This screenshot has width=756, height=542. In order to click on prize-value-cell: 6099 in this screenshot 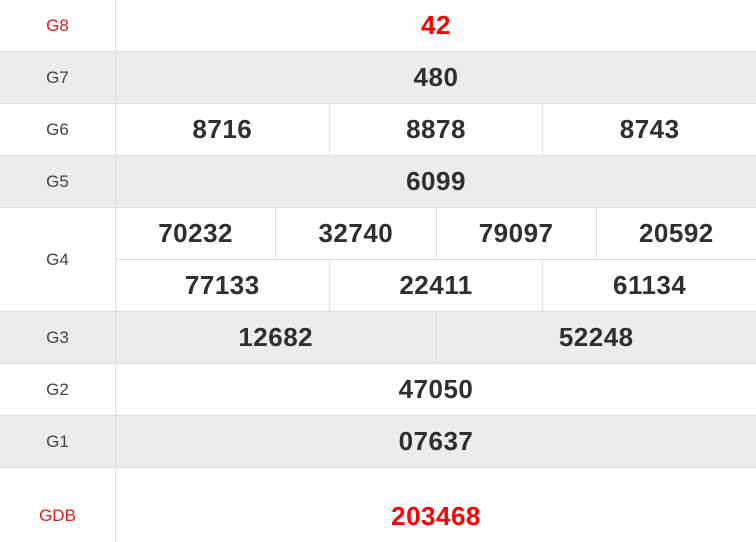, I will do `click(436, 181)`.